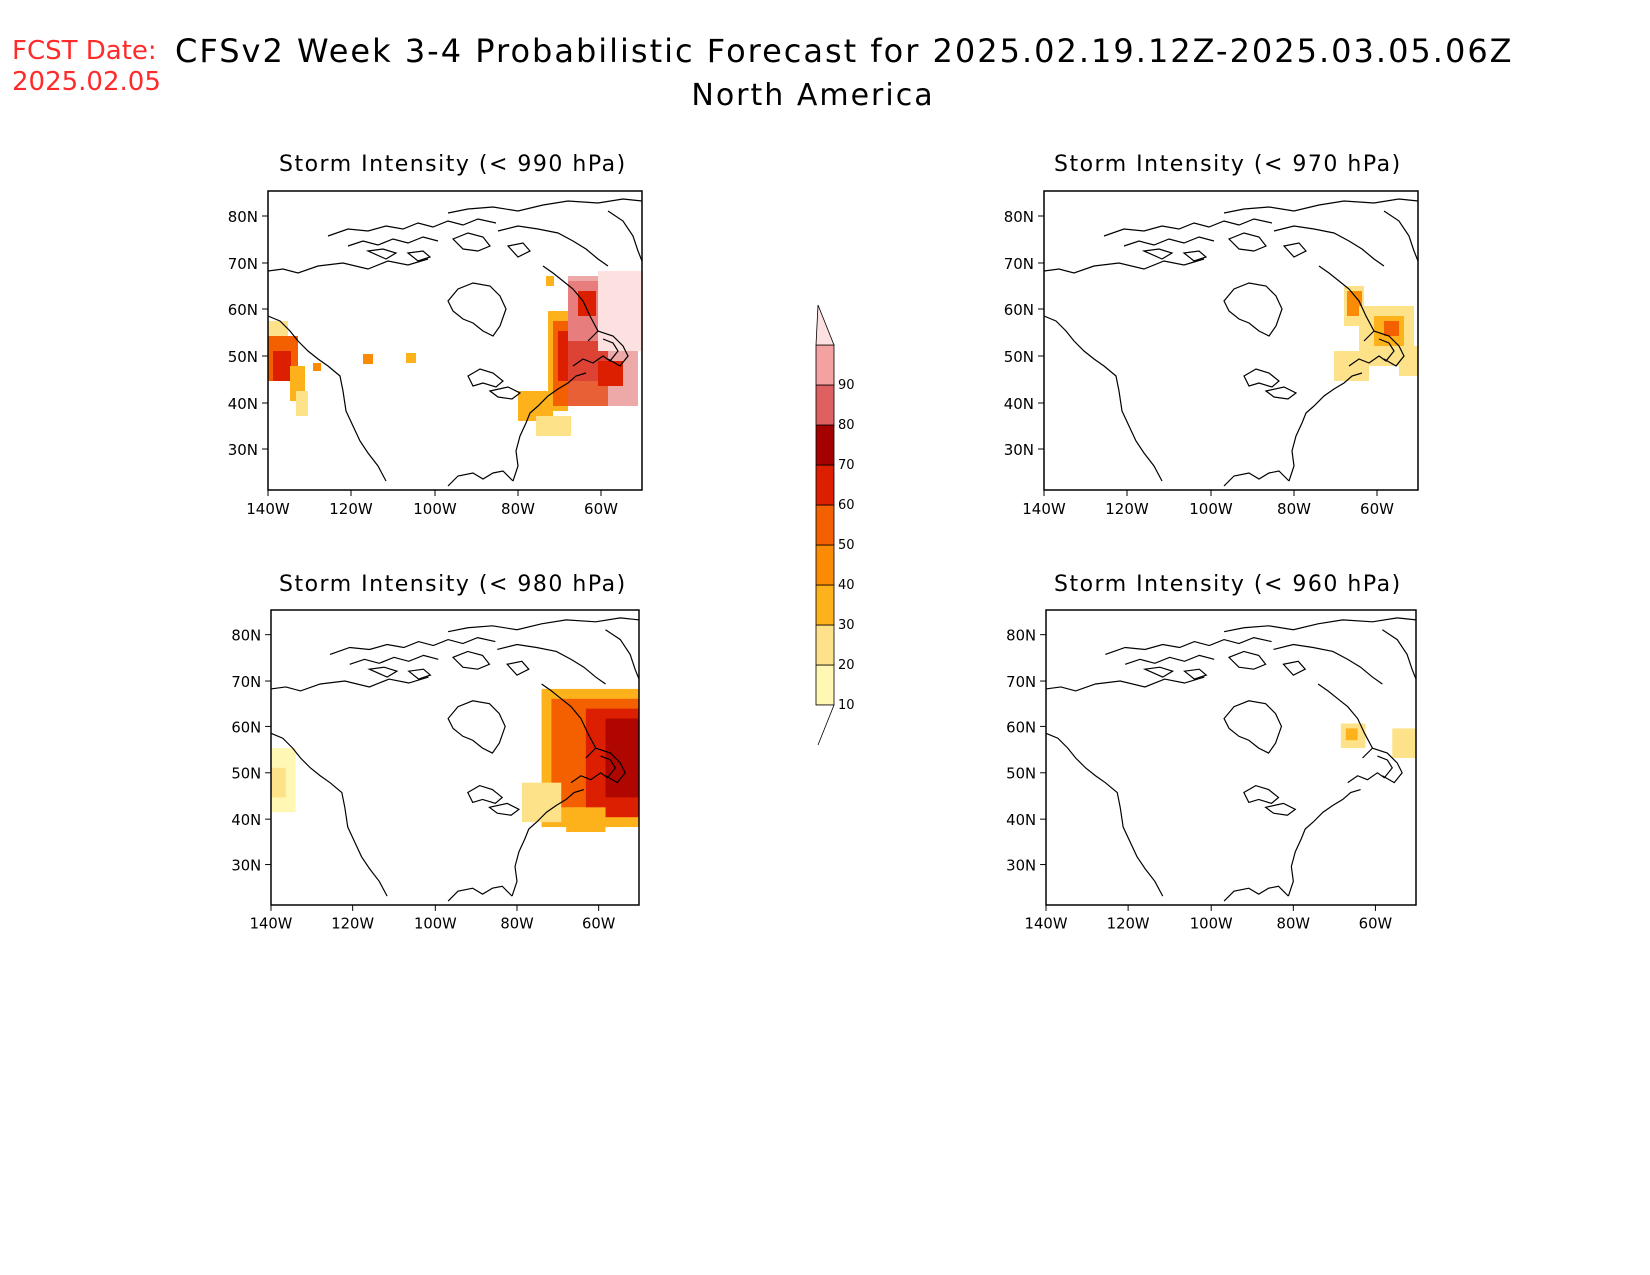  What do you see at coordinates (825, 325) in the screenshot?
I see `colorbar-top-extension` at bounding box center [825, 325].